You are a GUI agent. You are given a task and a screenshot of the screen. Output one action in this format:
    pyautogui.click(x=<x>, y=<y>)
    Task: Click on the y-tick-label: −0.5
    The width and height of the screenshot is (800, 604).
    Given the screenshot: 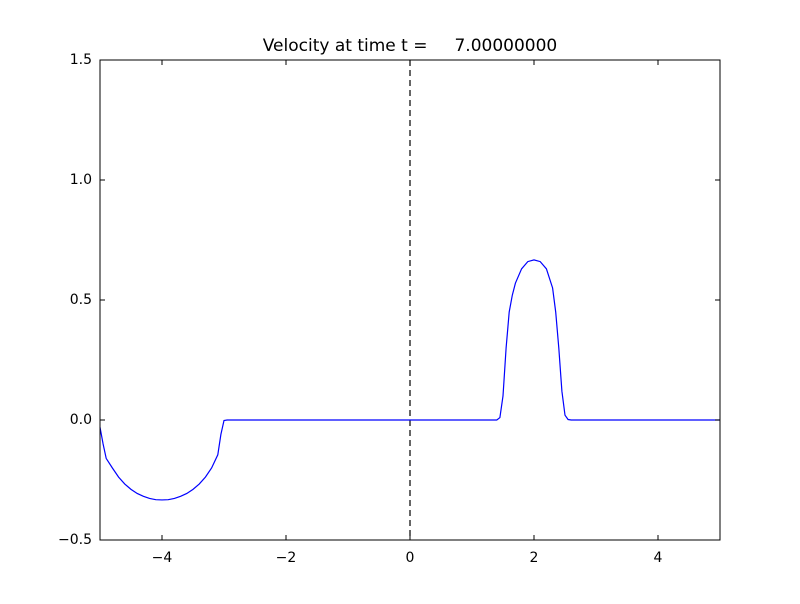 What is the action you would take?
    pyautogui.click(x=75, y=540)
    